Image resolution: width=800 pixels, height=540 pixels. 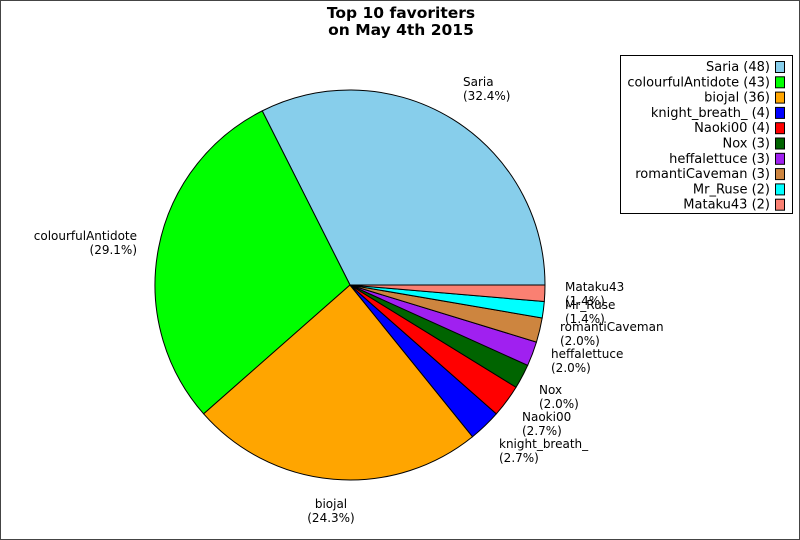 What do you see at coordinates (780, 67) in the screenshot?
I see `legend-swatch-saria` at bounding box center [780, 67].